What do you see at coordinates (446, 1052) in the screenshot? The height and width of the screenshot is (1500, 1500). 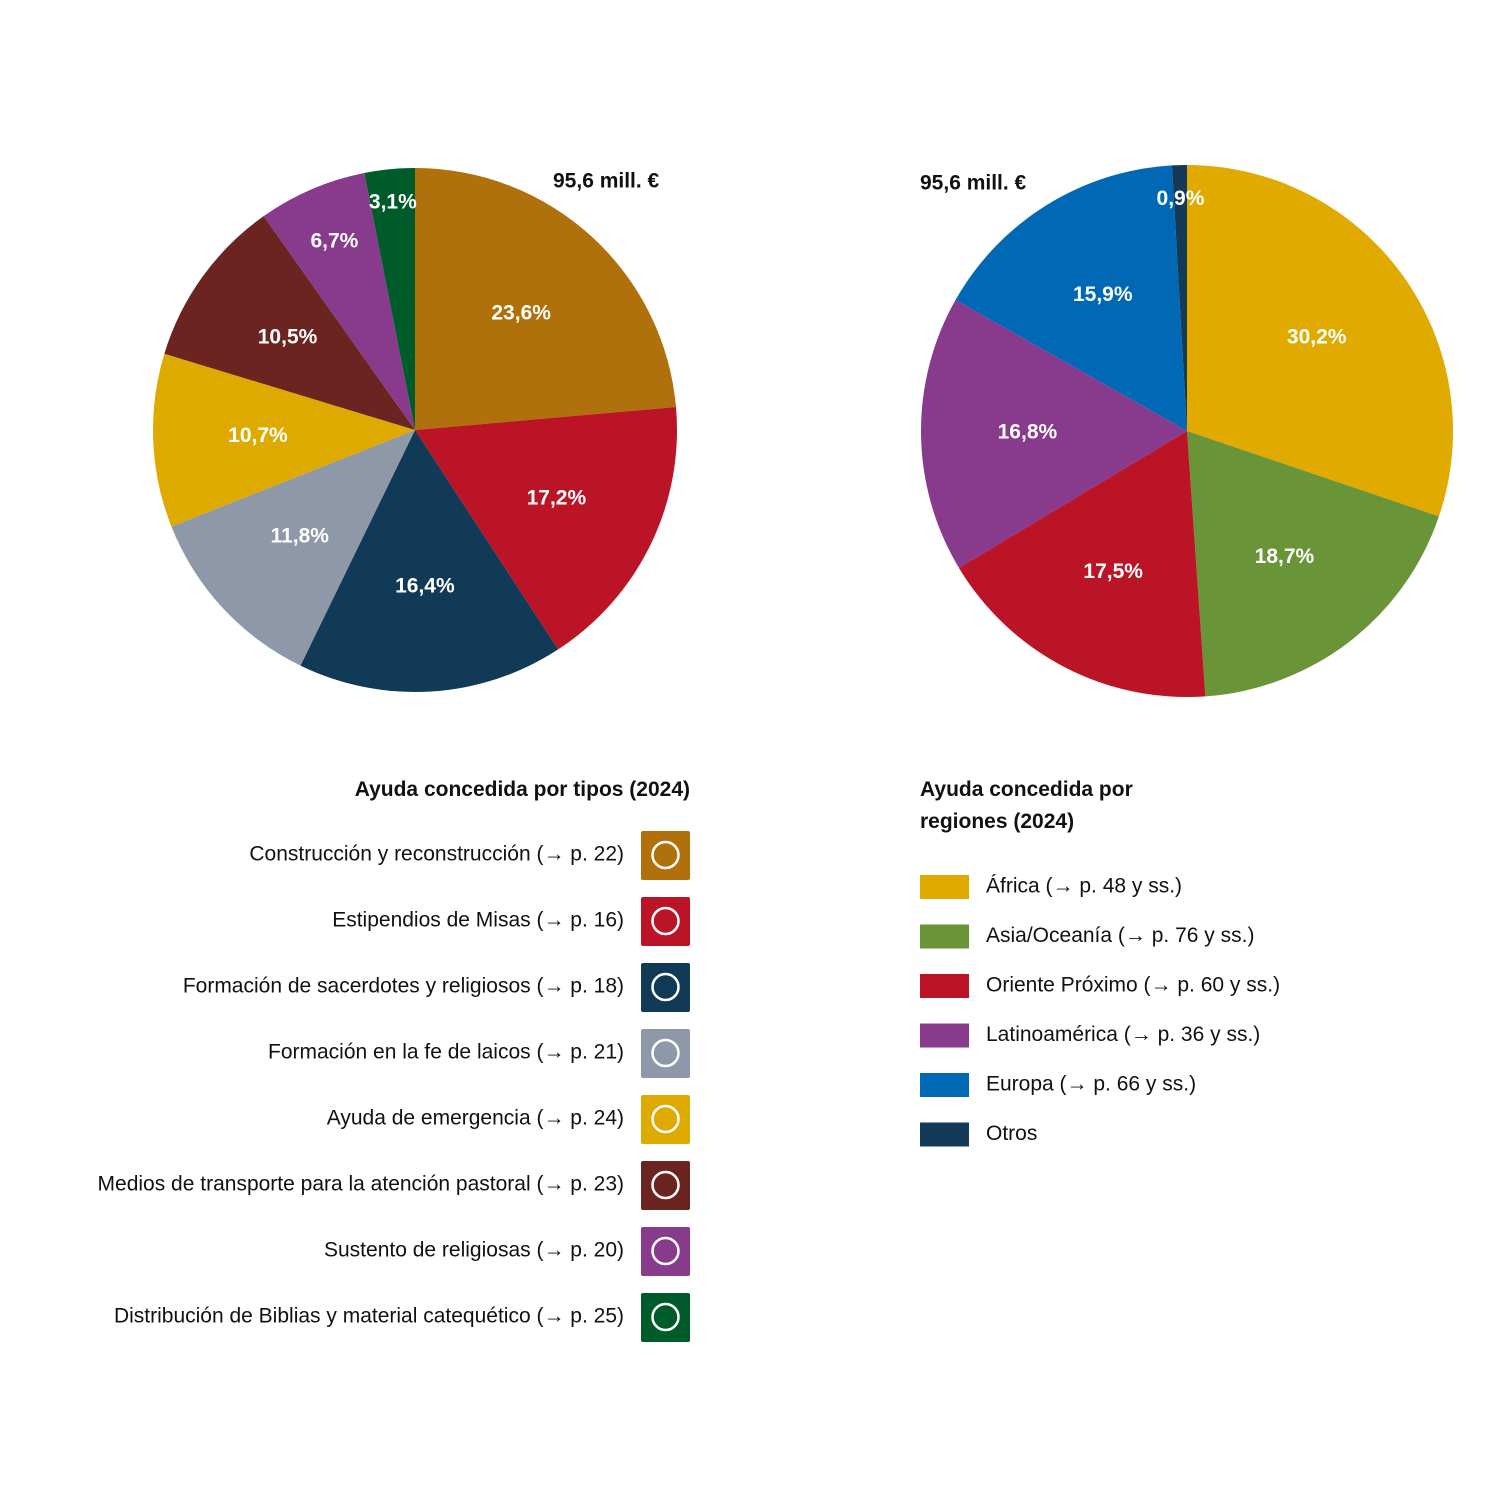 I see `legend-label: Formación en la fe de laicos (→ p. 21)` at bounding box center [446, 1052].